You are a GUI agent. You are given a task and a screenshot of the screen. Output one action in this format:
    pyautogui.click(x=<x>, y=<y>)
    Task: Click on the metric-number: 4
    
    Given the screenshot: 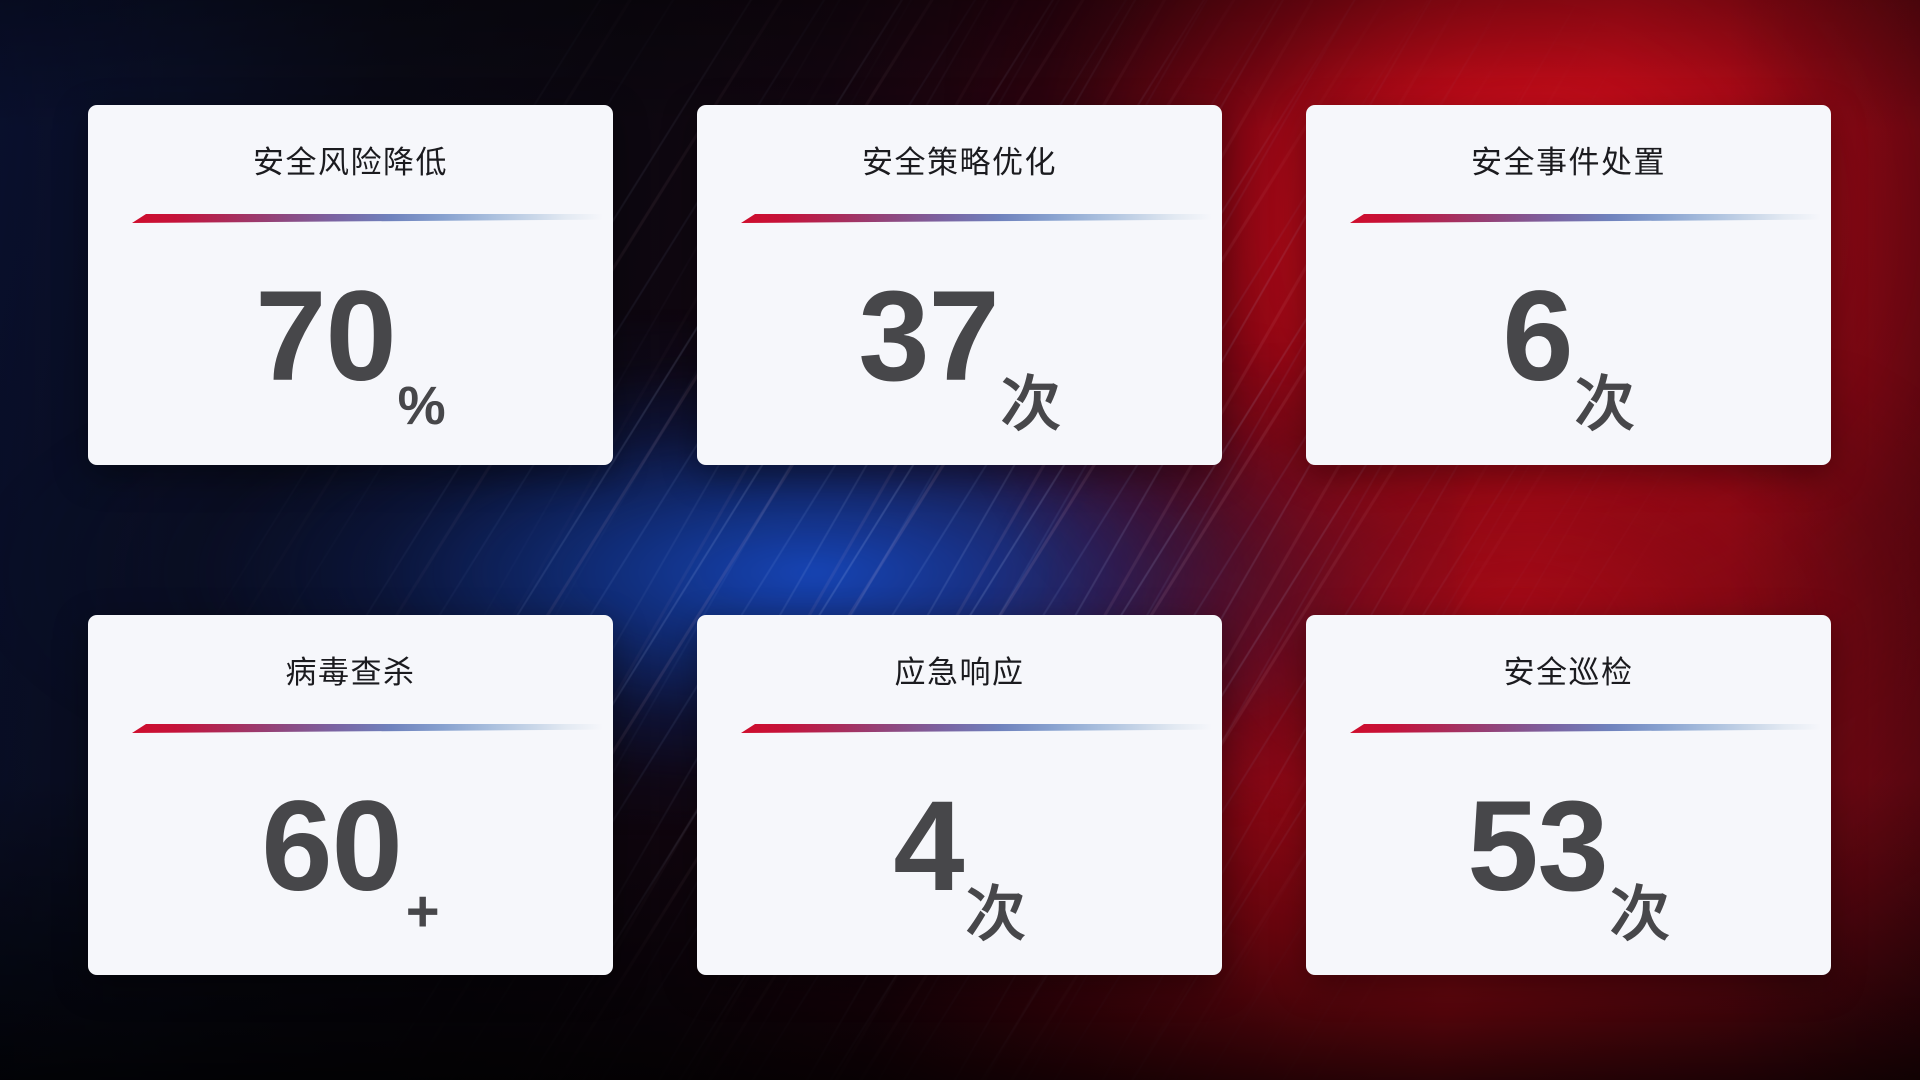 What is the action you would take?
    pyautogui.click(x=928, y=846)
    